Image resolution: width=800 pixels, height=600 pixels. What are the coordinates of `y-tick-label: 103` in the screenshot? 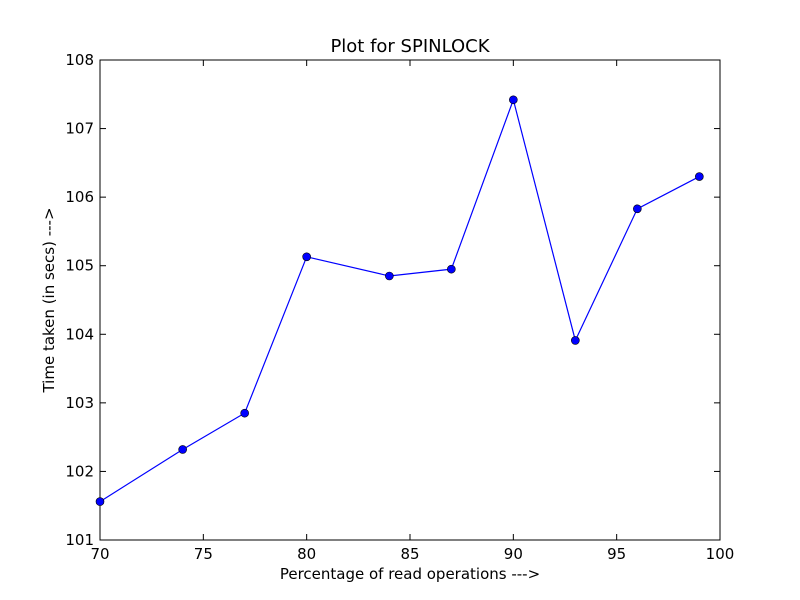 It's located at (79, 403).